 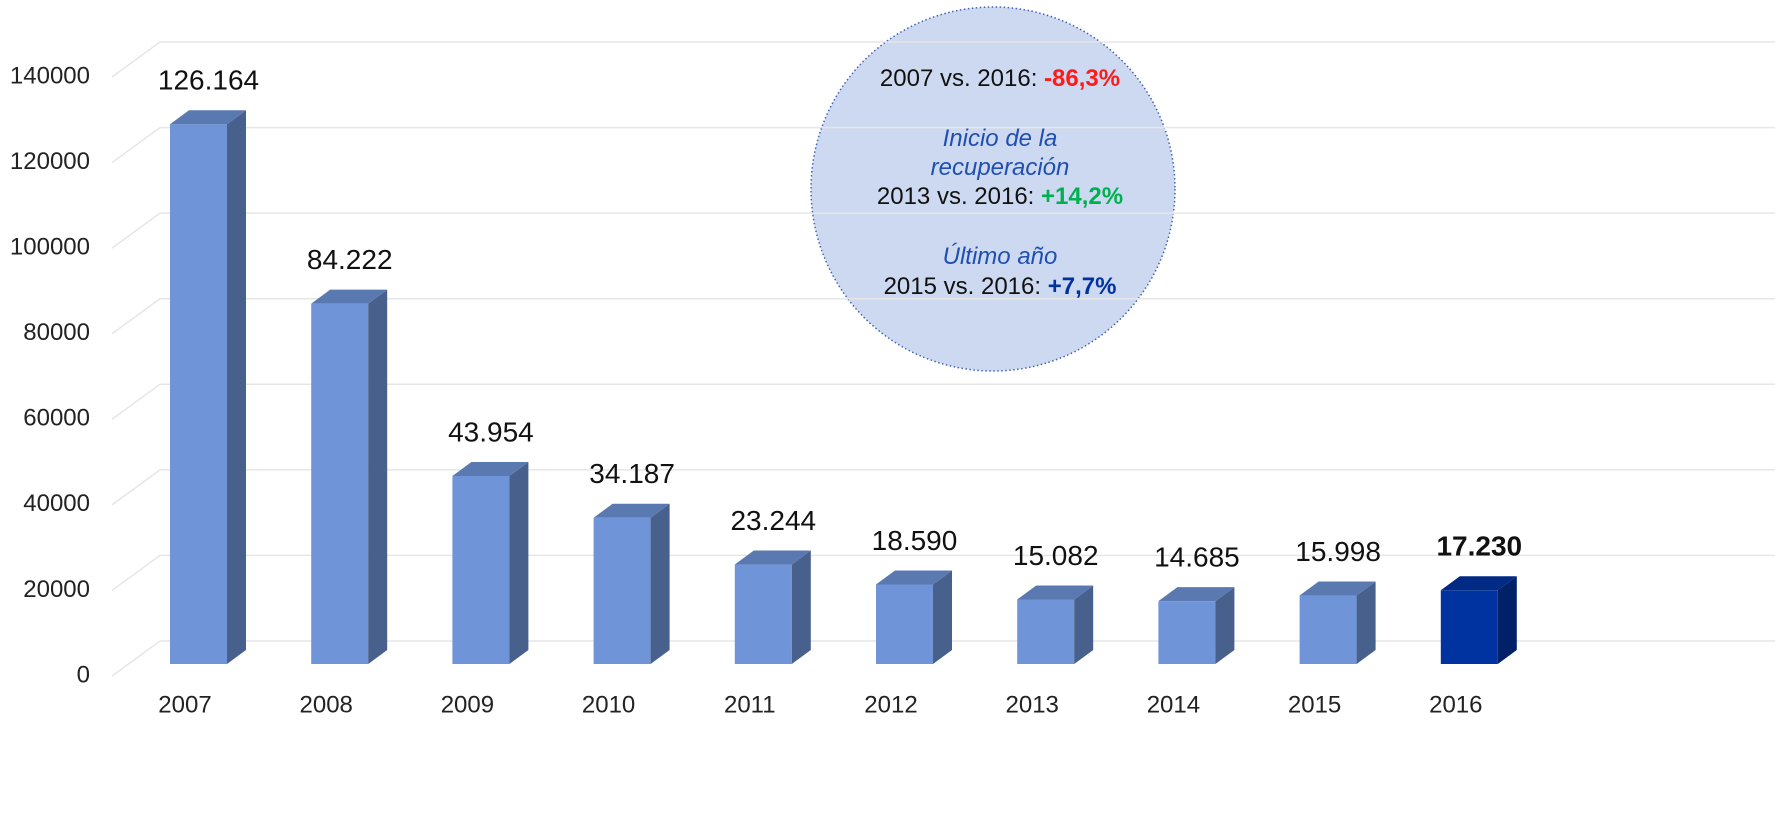 I want to click on value-label: 15.082, so click(x=1056, y=555).